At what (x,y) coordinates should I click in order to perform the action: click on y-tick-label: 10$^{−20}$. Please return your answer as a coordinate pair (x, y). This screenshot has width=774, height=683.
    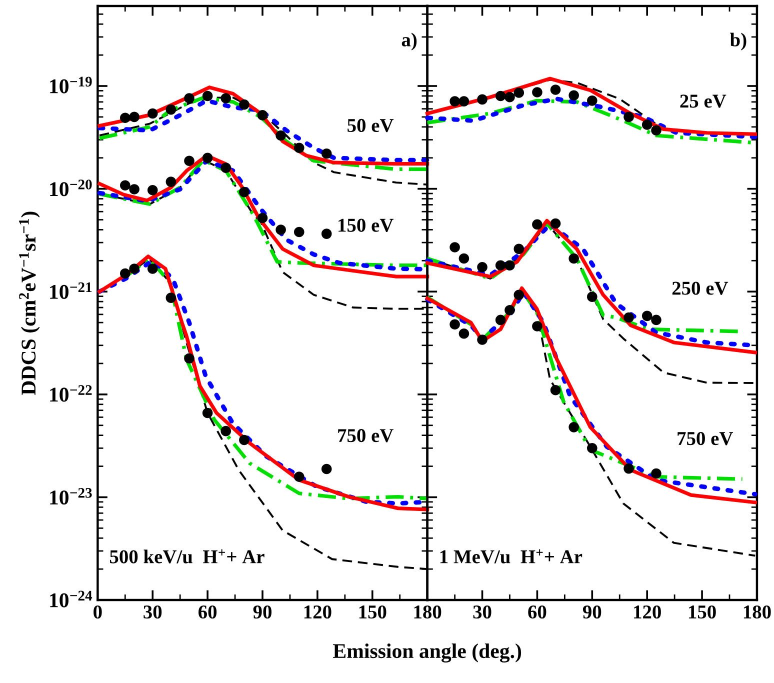
    Looking at the image, I should click on (71, 188).